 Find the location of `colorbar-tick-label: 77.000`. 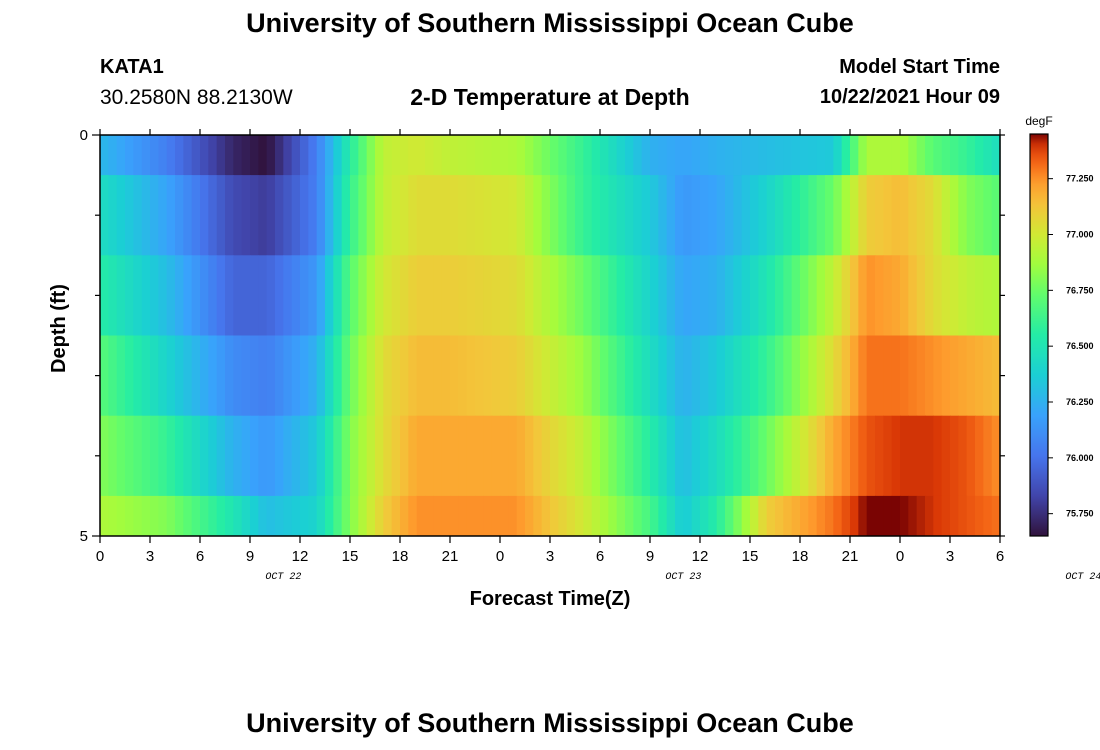

colorbar-tick-label: 77.000 is located at coordinates (1080, 235).